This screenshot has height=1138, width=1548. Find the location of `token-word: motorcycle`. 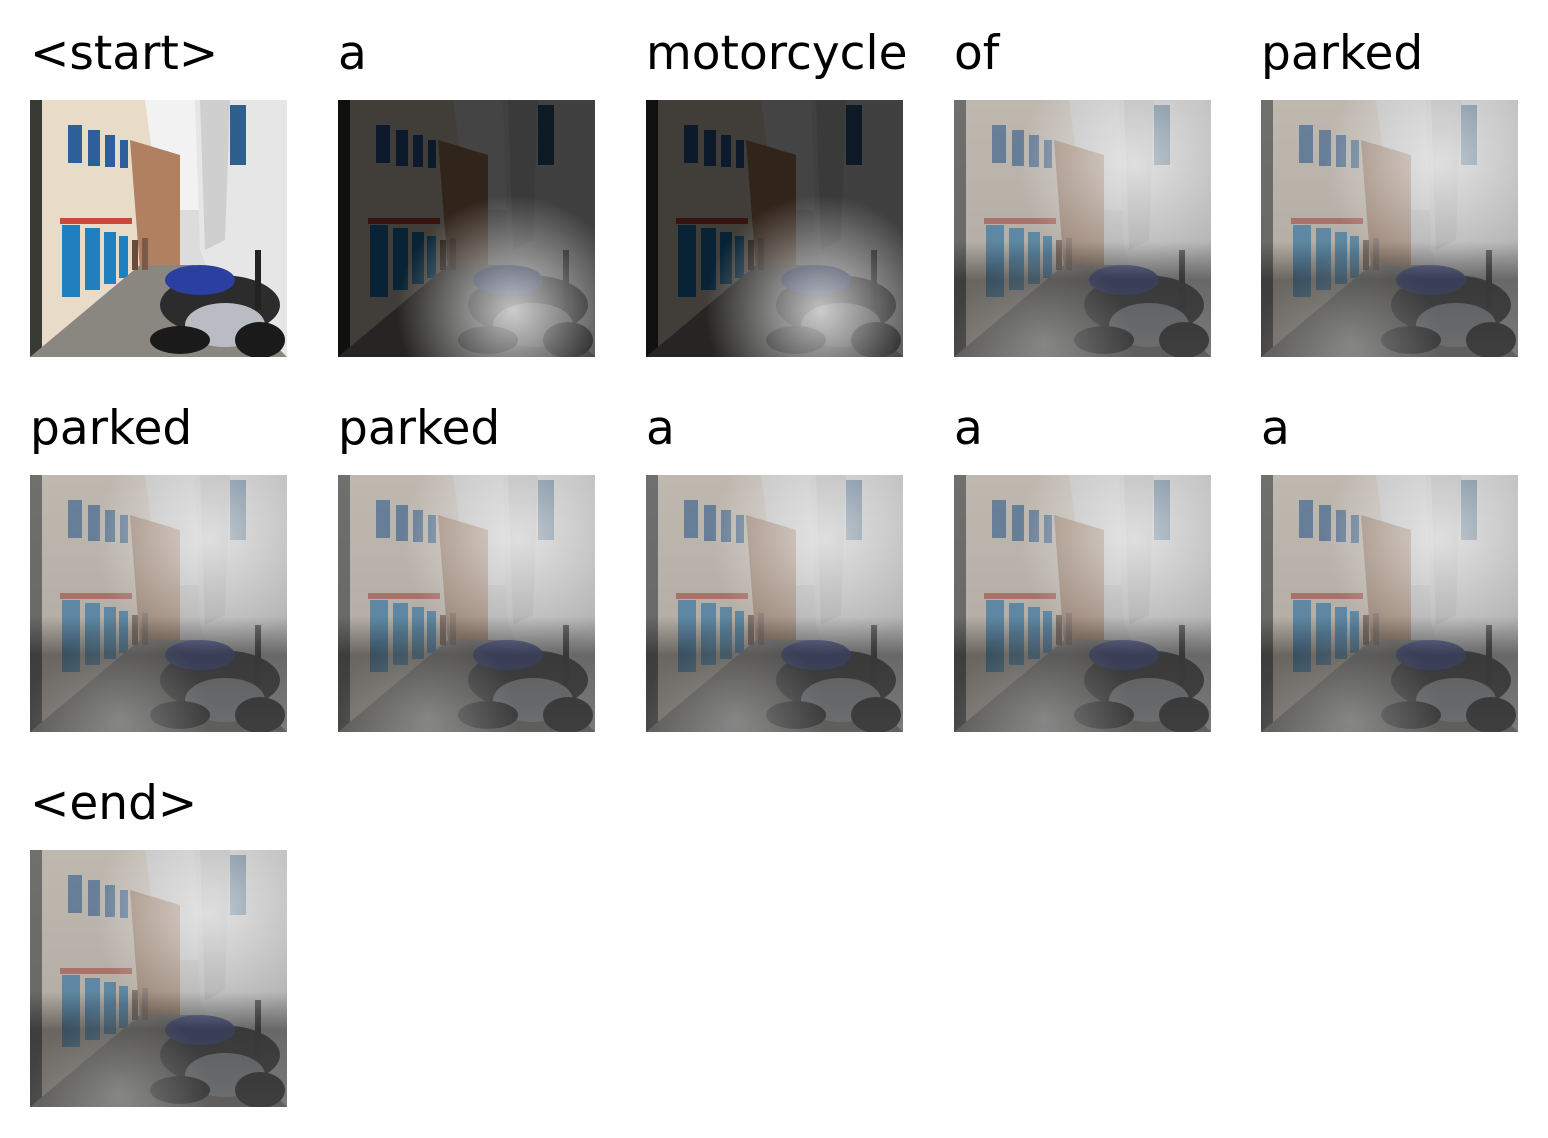

token-word: motorcycle is located at coordinates (777, 53).